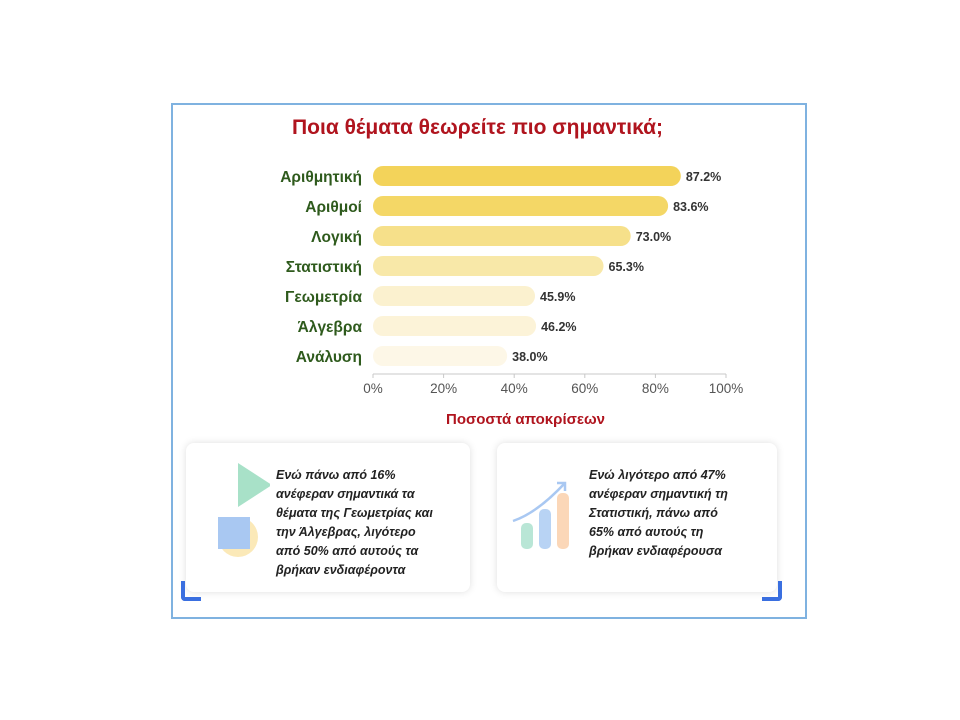 The width and height of the screenshot is (960, 720). Describe the element at coordinates (526, 419) in the screenshot. I see `x-axis-title: Ποσοστά αποκρίσεων` at that location.